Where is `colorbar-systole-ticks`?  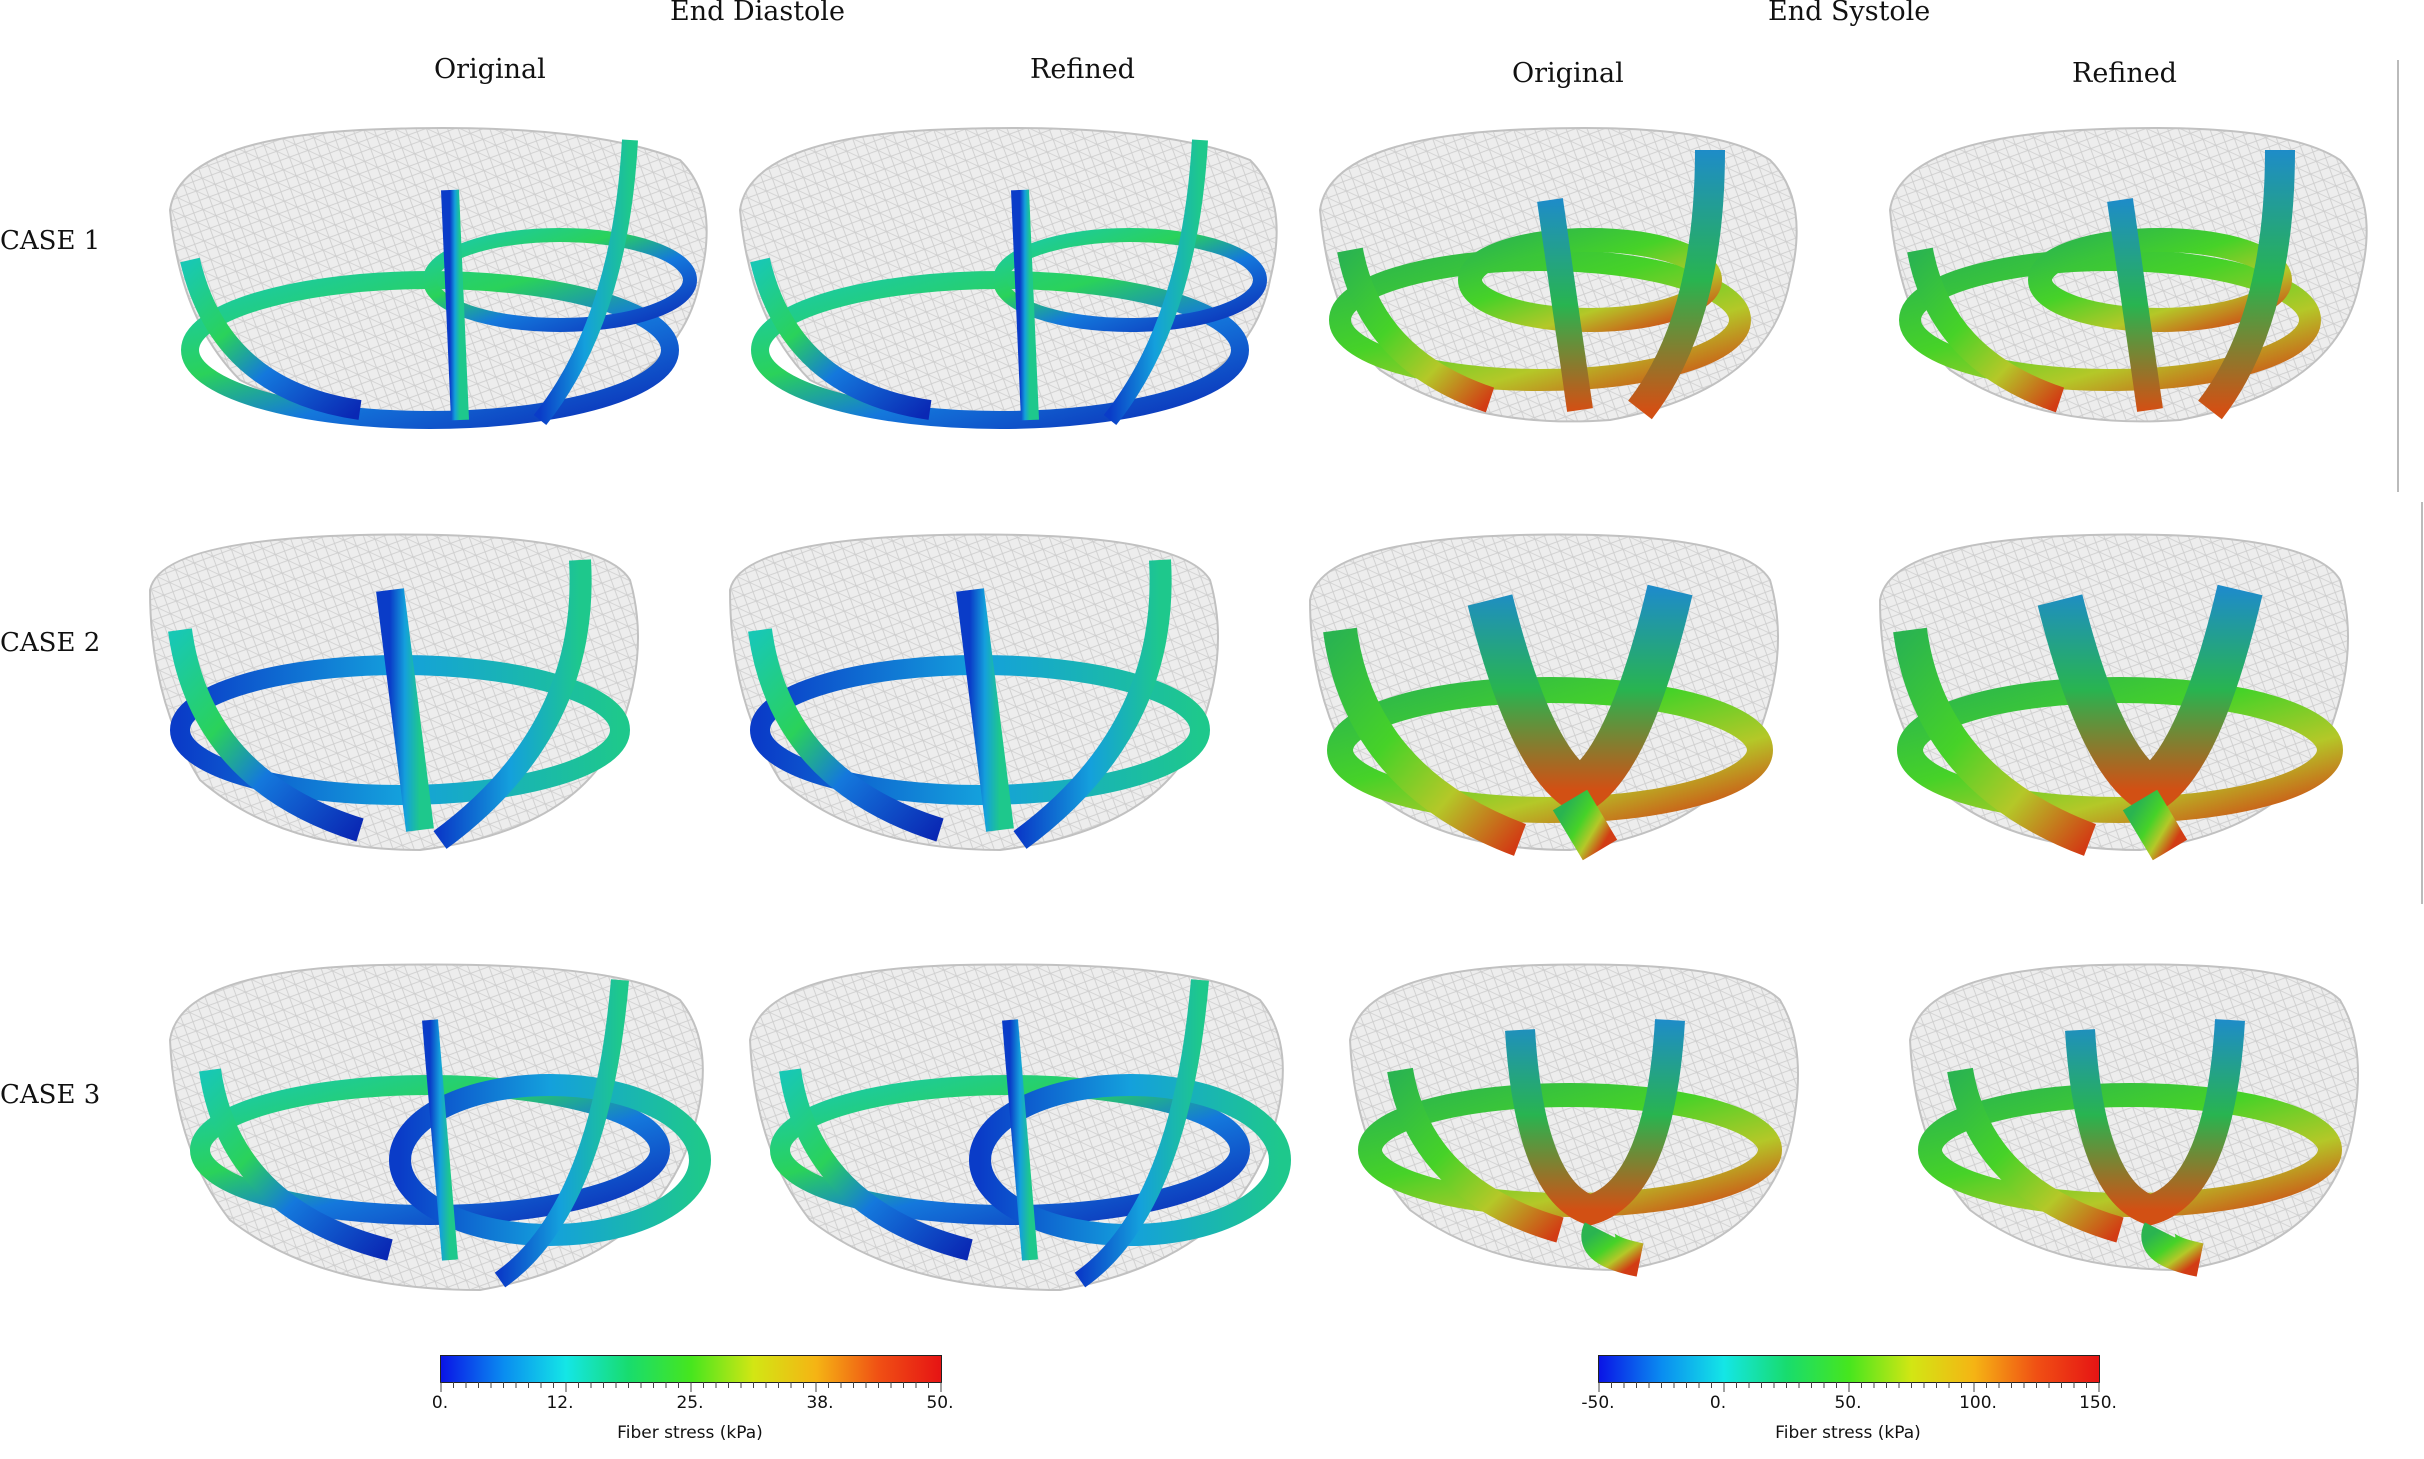 colorbar-systole-ticks is located at coordinates (1849, 1387).